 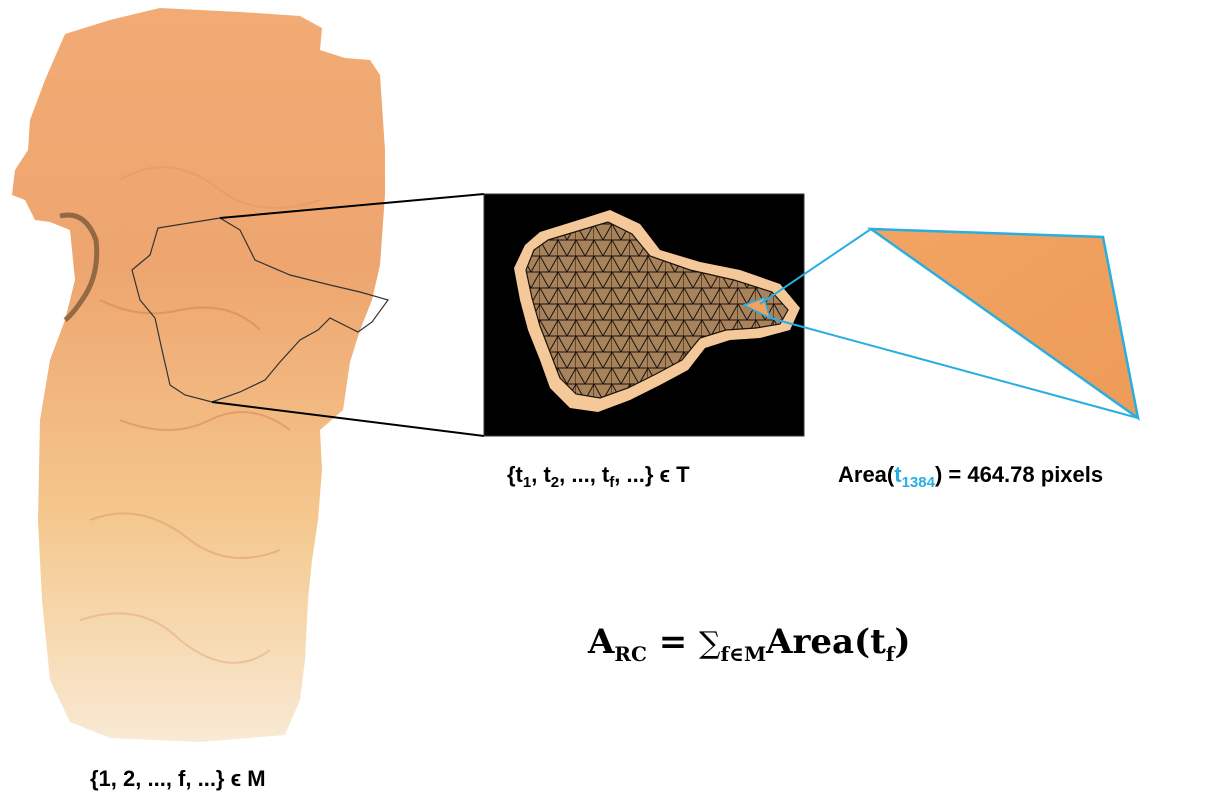 What do you see at coordinates (657, 310) in the screenshot?
I see `mesh-grid` at bounding box center [657, 310].